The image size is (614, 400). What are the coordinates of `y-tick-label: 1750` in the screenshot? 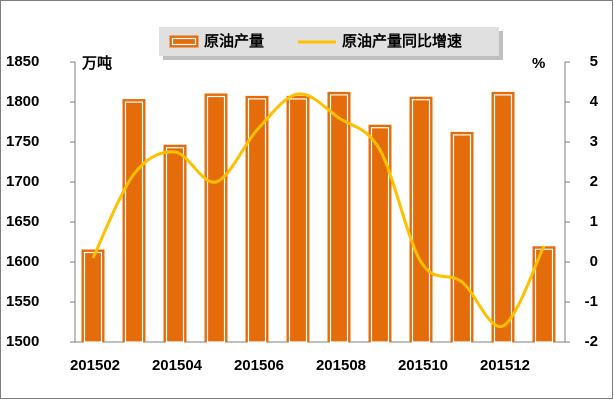 It's located at (22, 141).